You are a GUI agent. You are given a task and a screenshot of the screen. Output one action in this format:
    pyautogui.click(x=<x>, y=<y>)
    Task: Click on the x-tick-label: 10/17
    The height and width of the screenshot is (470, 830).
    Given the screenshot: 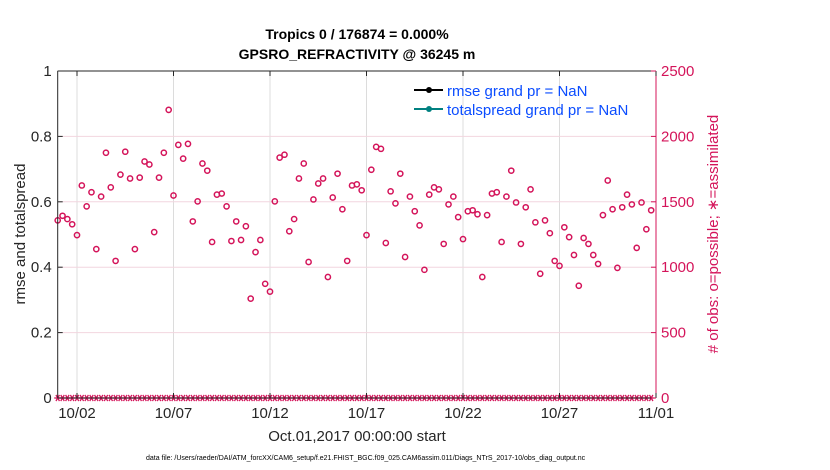 What is the action you would take?
    pyautogui.click(x=367, y=413)
    